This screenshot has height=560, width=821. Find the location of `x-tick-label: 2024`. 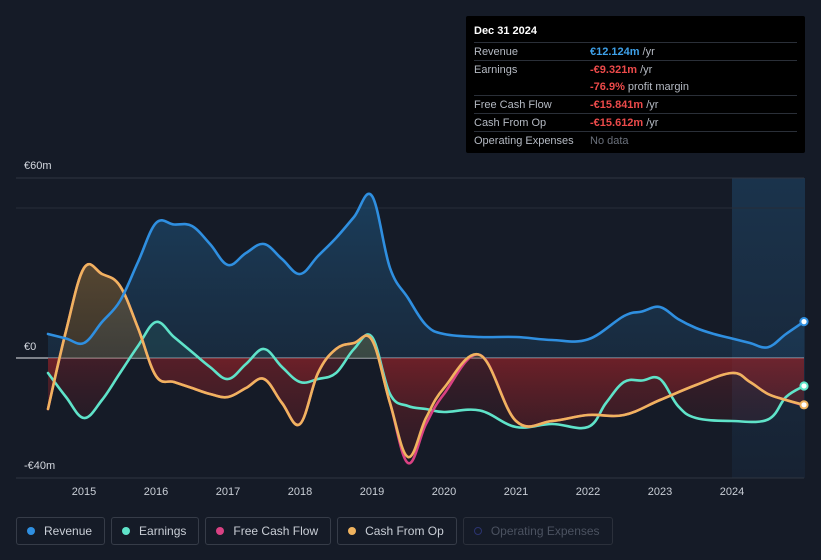

x-tick-label: 2024 is located at coordinates (732, 492).